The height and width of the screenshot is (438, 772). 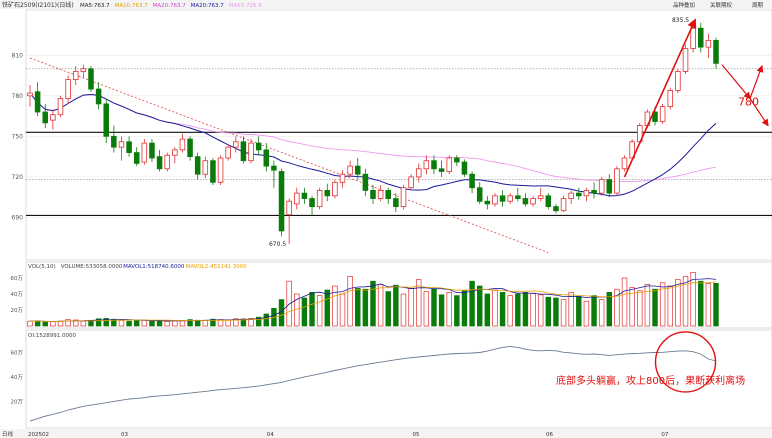 I want to click on oi-annotations: 底部多头躺赢，攻上800后，果断获利离场, so click(x=650, y=362).